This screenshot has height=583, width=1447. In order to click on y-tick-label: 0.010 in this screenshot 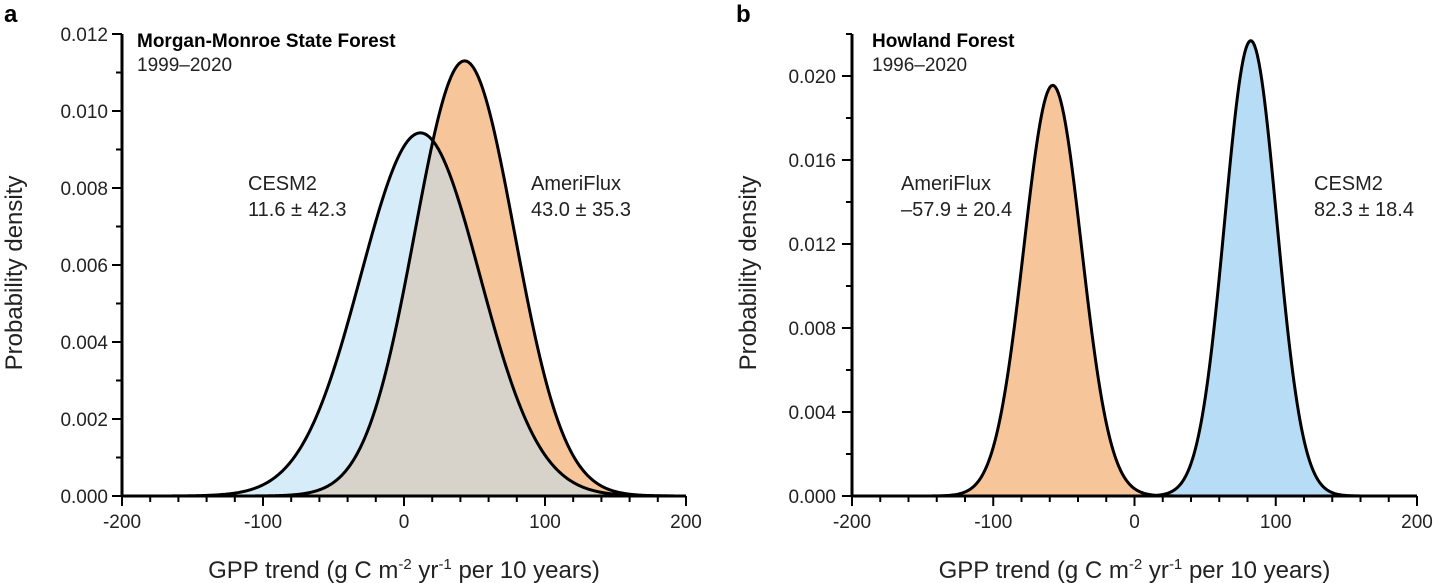, I will do `click(84, 112)`.